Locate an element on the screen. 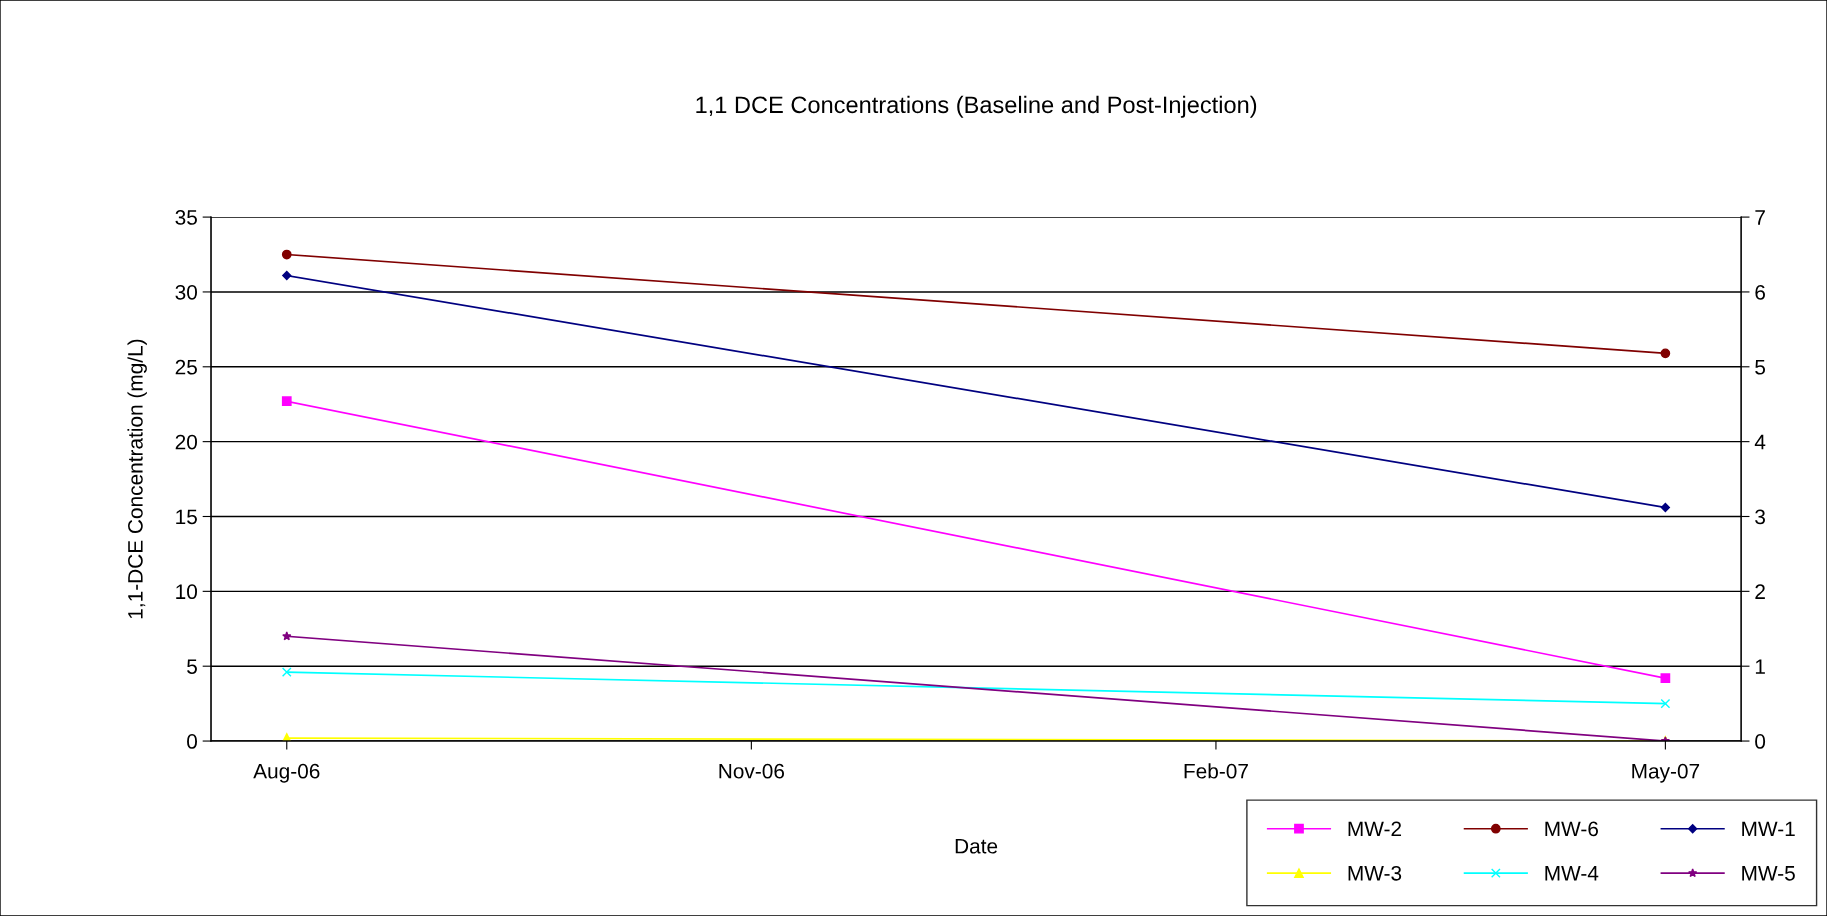 Image resolution: width=1827 pixels, height=916 pixels. y-tick-label: 10 is located at coordinates (187, 592).